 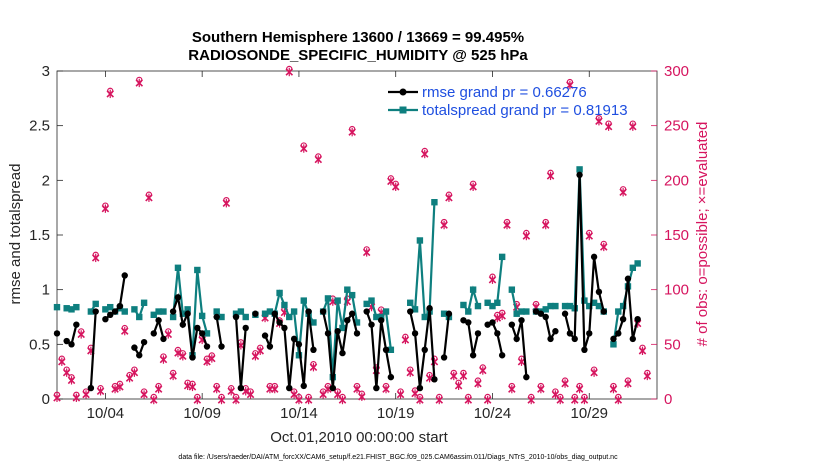 What do you see at coordinates (299, 413) in the screenshot?
I see `x-tick-label: 10/14` at bounding box center [299, 413].